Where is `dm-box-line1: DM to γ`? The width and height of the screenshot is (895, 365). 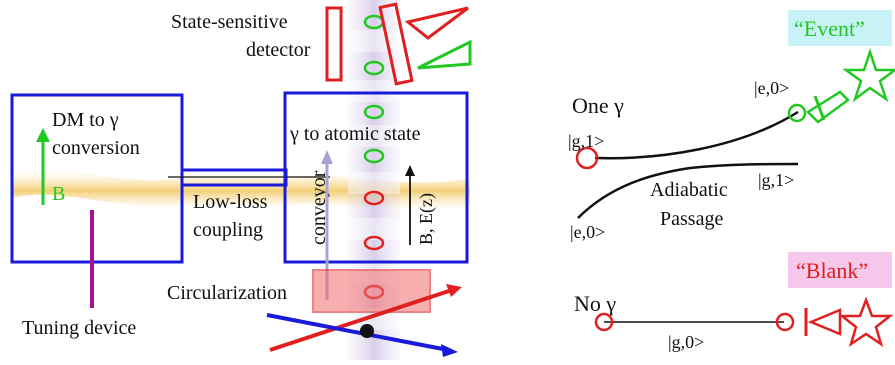
dm-box-line1: DM to γ is located at coordinates (85, 120).